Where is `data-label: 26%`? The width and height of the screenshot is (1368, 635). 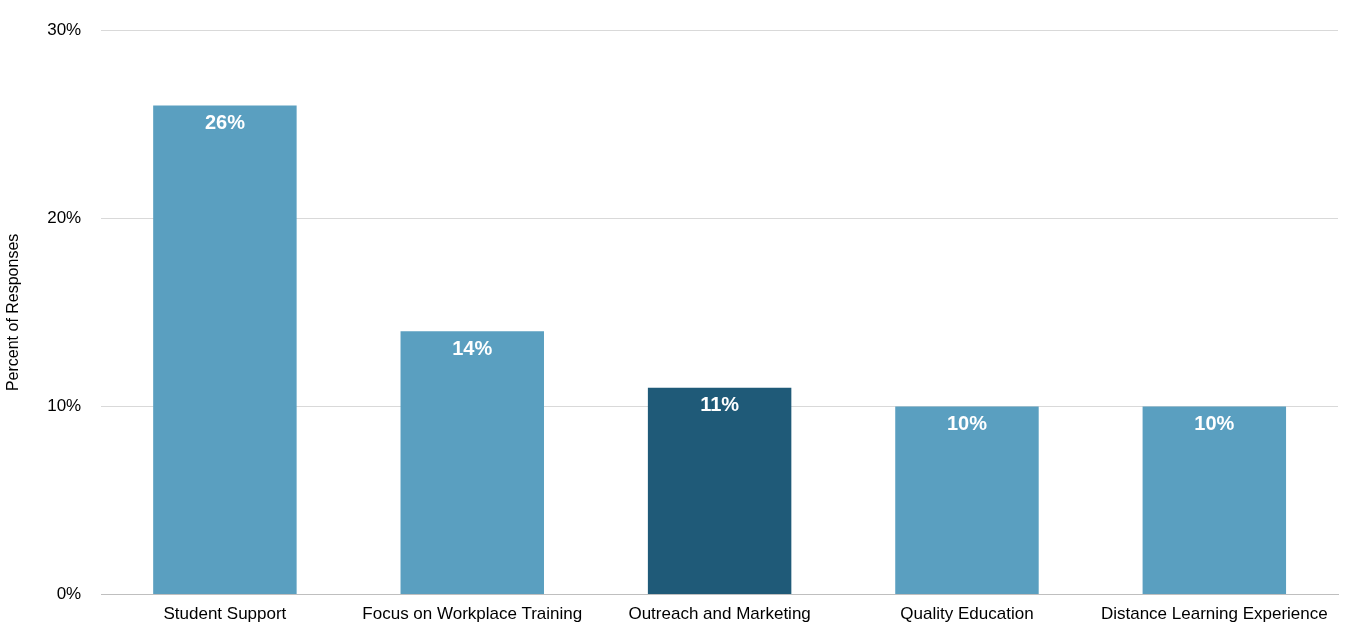
data-label: 26% is located at coordinates (225, 121).